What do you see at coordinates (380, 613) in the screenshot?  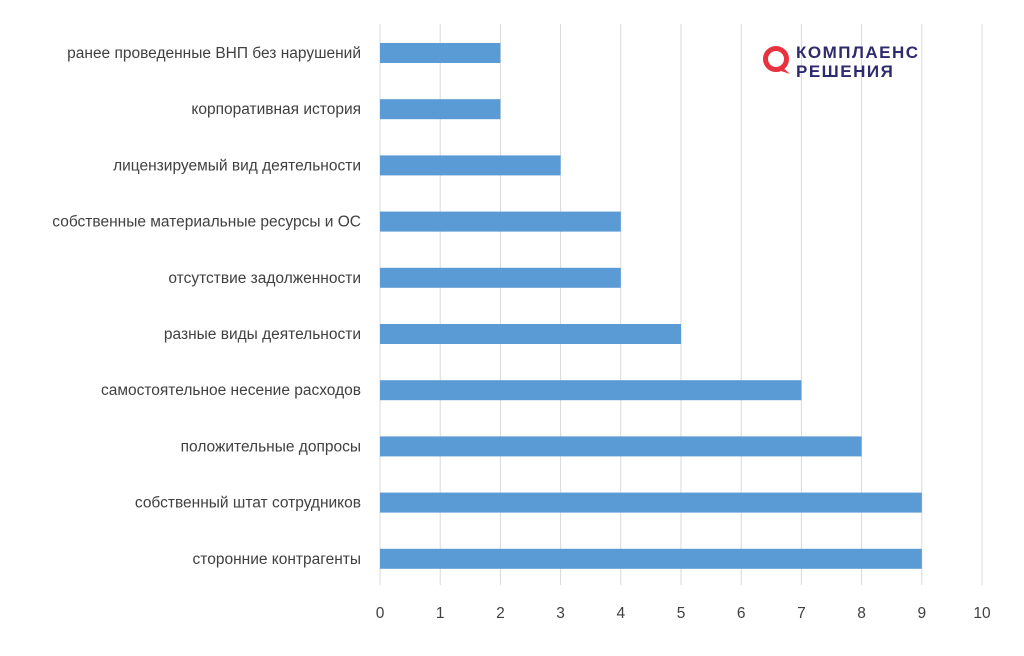 I see `x-tick-label: 0` at bounding box center [380, 613].